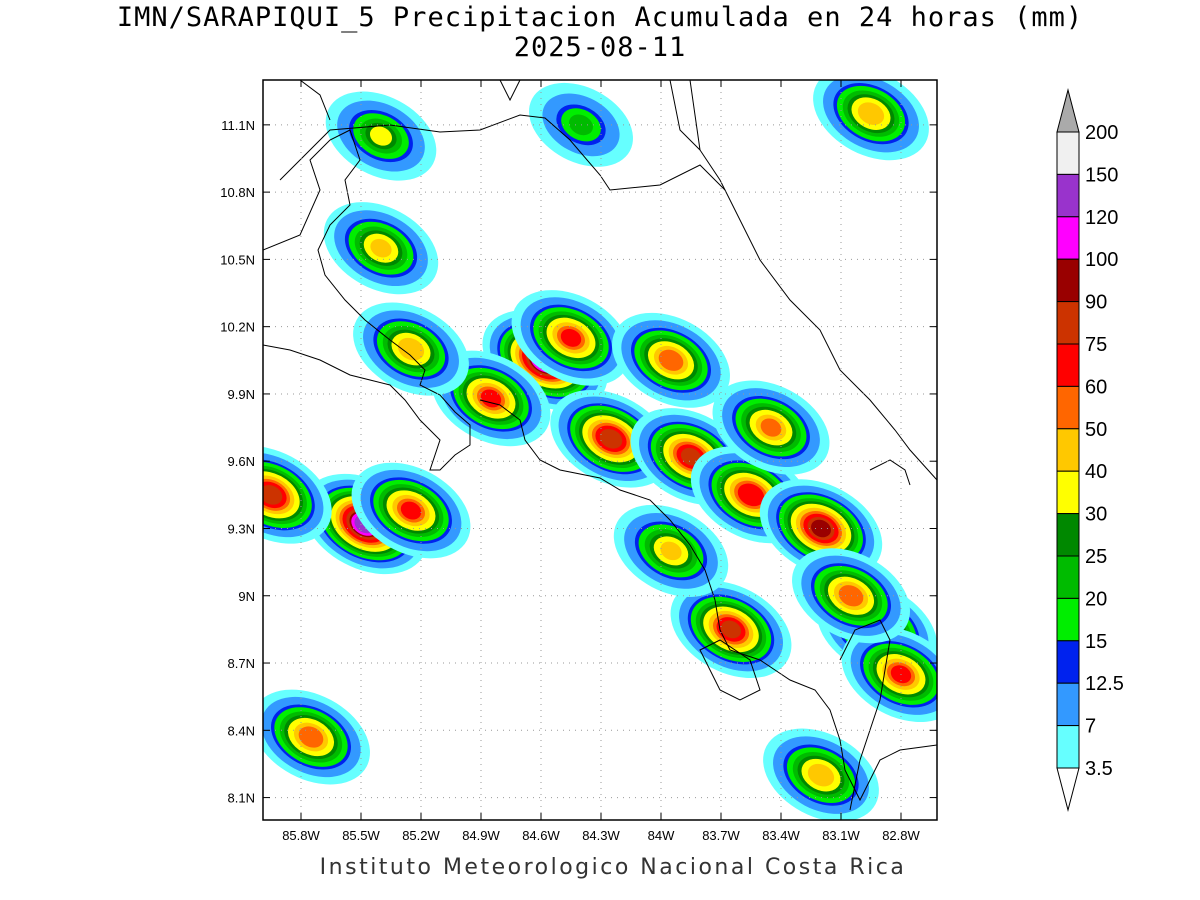 This screenshot has height=900, width=1200. I want to click on colorbar-label: 25, so click(1096, 557).